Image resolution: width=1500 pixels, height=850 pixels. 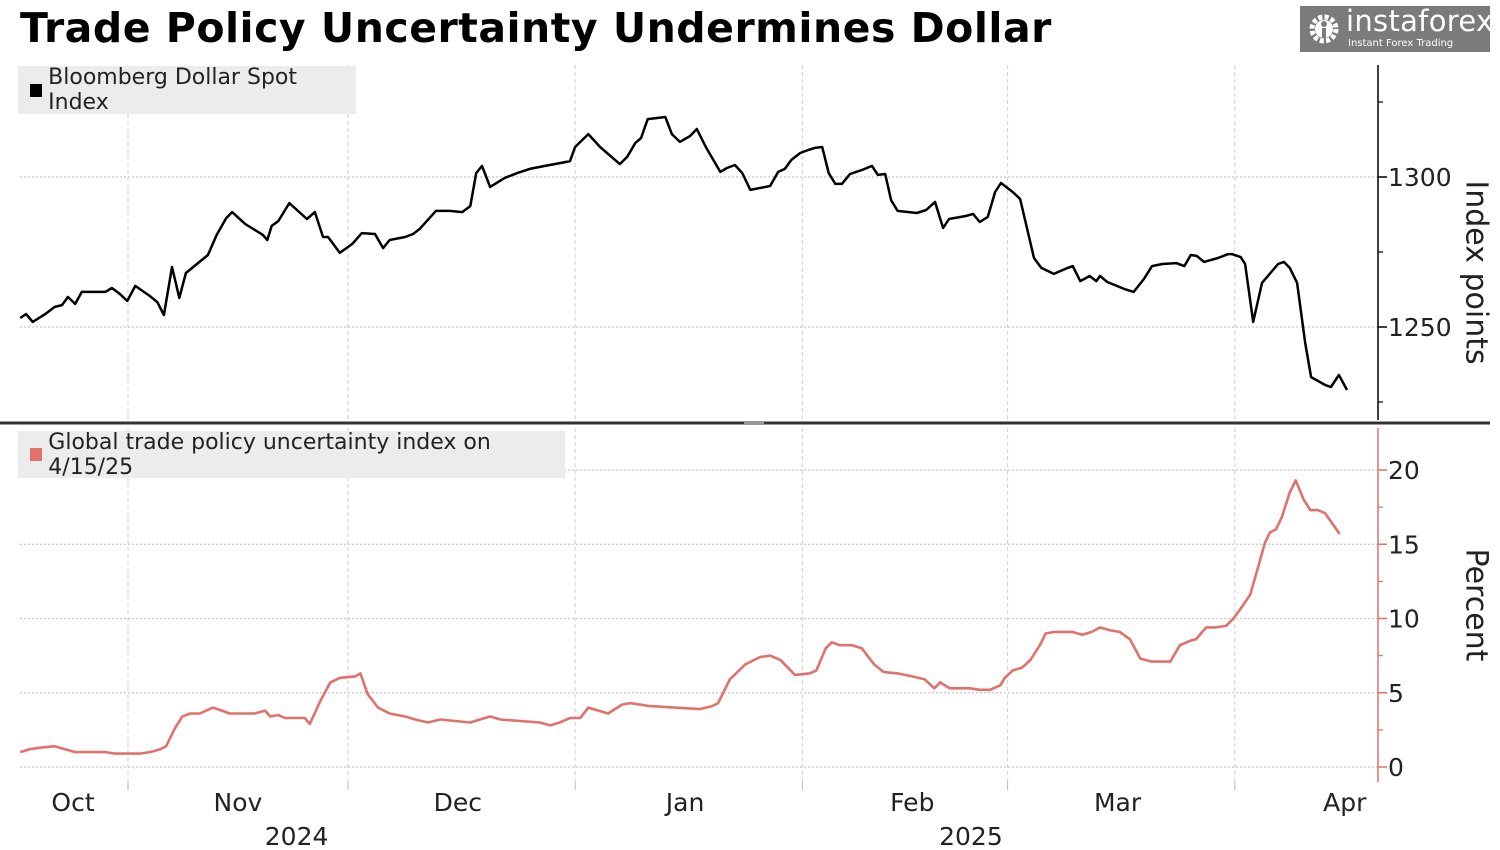 What do you see at coordinates (1396, 693) in the screenshot?
I see `y-tick-label: 5` at bounding box center [1396, 693].